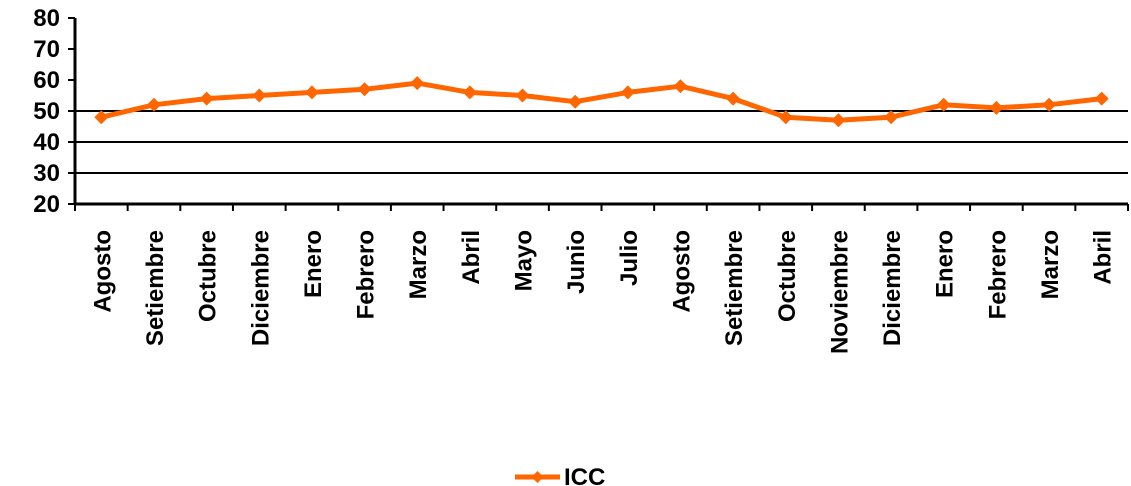 The width and height of the screenshot is (1131, 486). Describe the element at coordinates (839, 292) in the screenshot. I see `x-tick-label: Noviembre` at that location.